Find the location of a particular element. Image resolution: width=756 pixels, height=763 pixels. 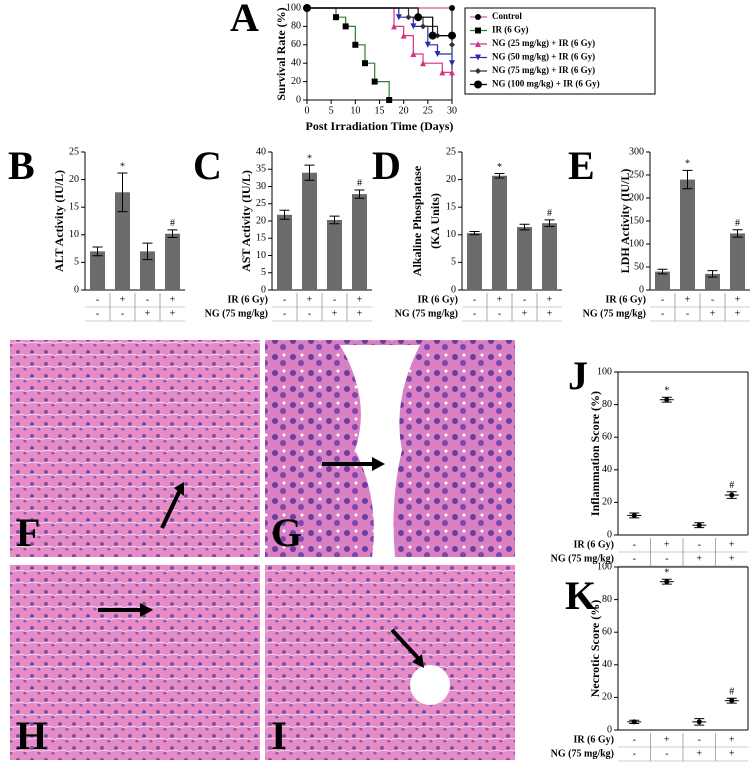

histology-image is located at coordinates (135, 662).